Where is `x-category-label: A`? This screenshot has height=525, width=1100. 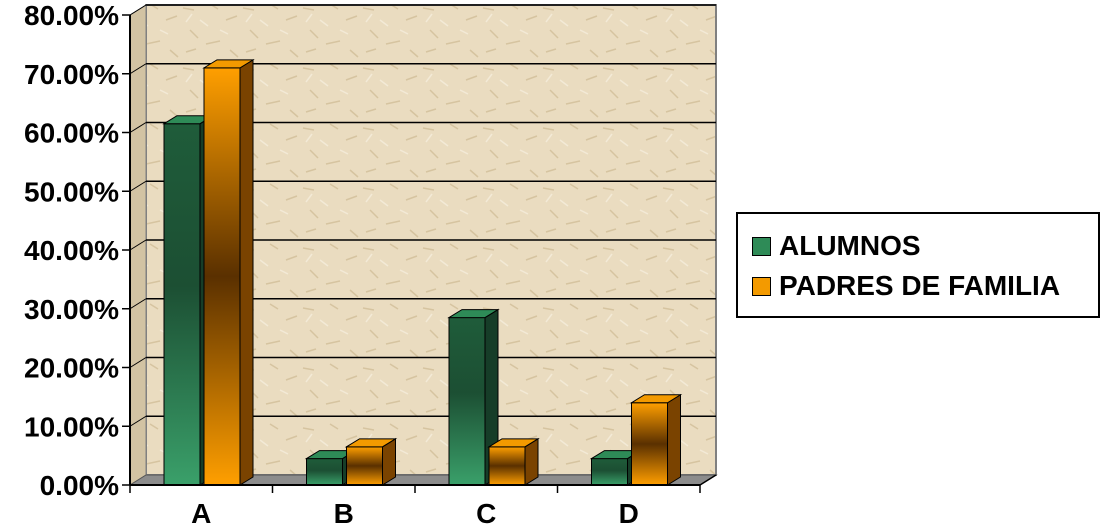
x-category-label: A is located at coordinates (201, 511).